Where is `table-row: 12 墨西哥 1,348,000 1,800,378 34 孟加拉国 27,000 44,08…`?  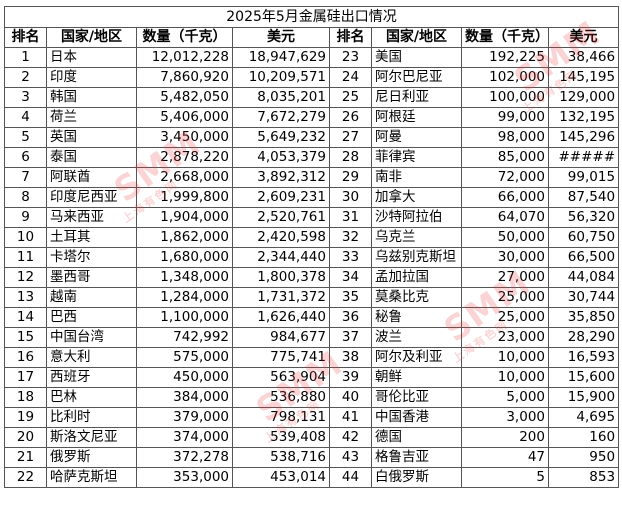 table-row: 12 墨西哥 1,348,000 1,800,378 34 孟加拉国 27,000 44,08… is located at coordinates (312, 277).